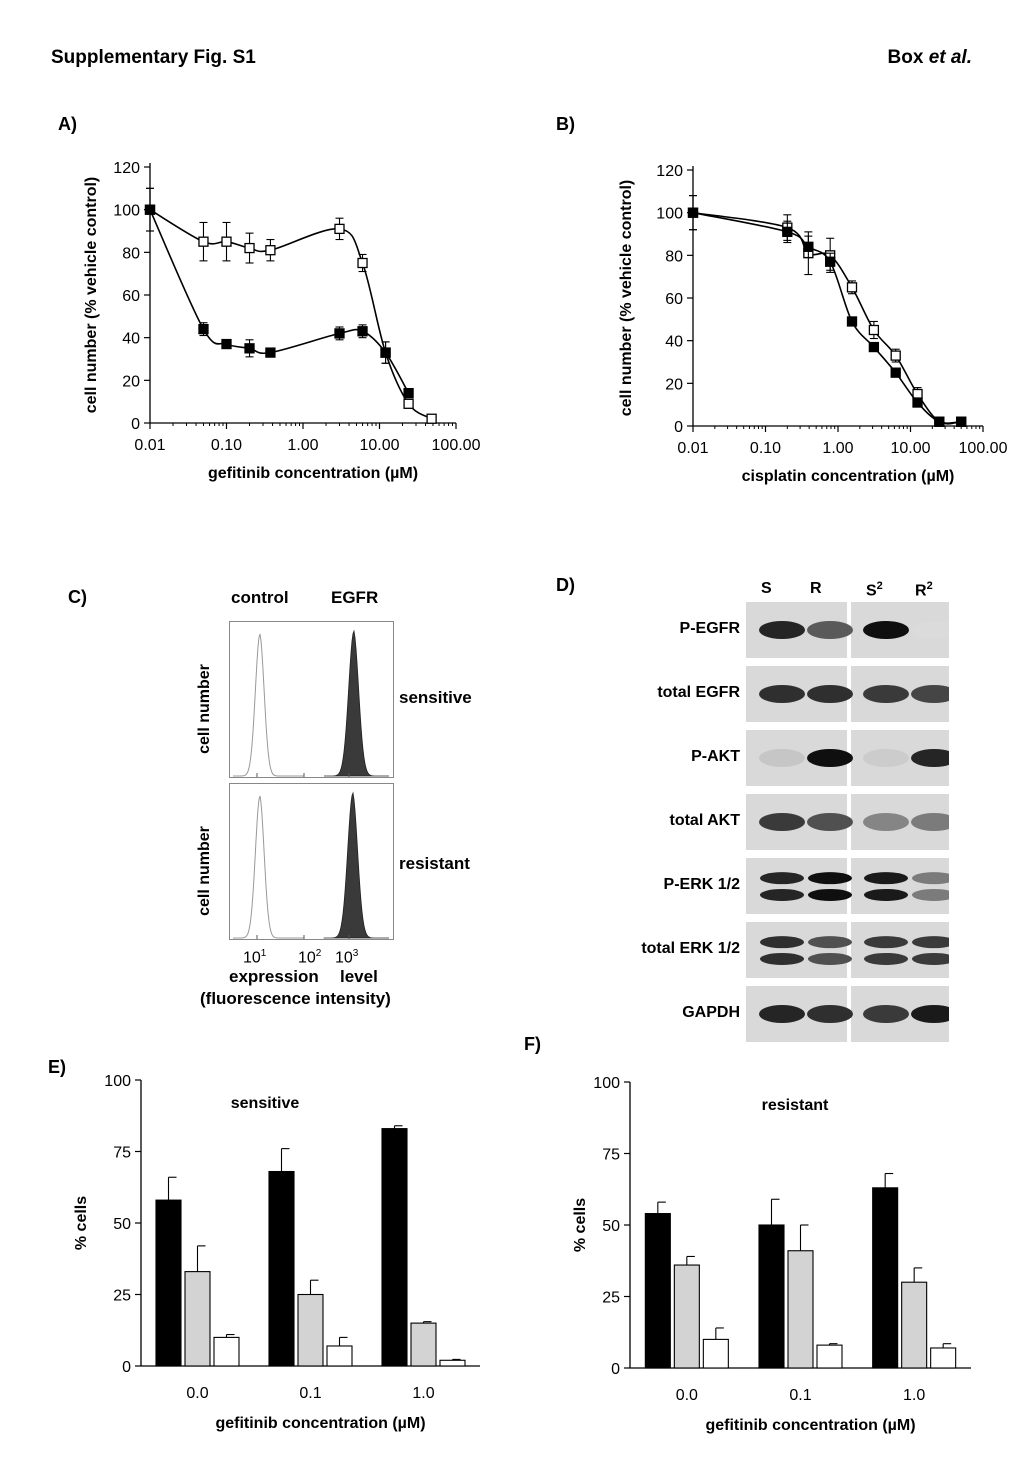 This screenshot has height=1479, width=1024. I want to click on y-tick-label: 120, so click(126, 168).